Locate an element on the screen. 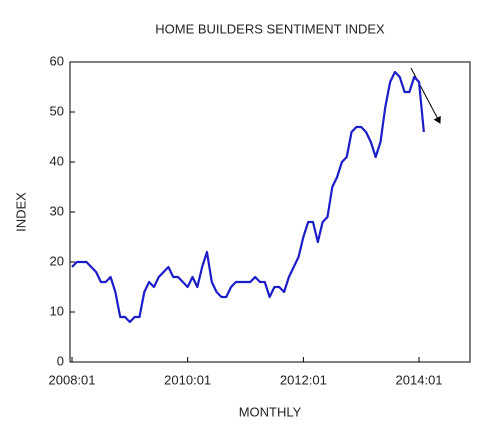 Image resolution: width=500 pixels, height=439 pixels. y-tick-label: 0 is located at coordinates (60, 360).